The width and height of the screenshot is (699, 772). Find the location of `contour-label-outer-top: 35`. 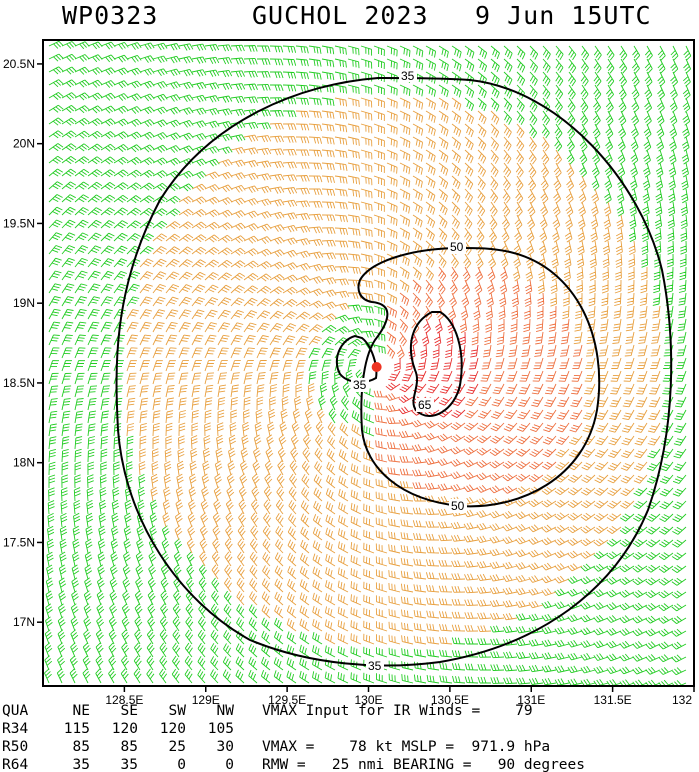

contour-label-outer-top: 35 is located at coordinates (408, 76).